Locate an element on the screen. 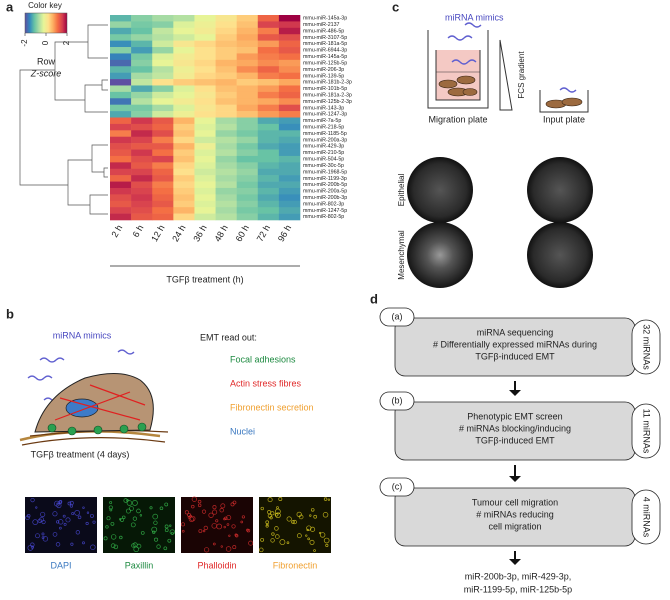 The width and height of the screenshot is (670, 600). row-label: mmu-miR-7a-5p is located at coordinates (322, 121).